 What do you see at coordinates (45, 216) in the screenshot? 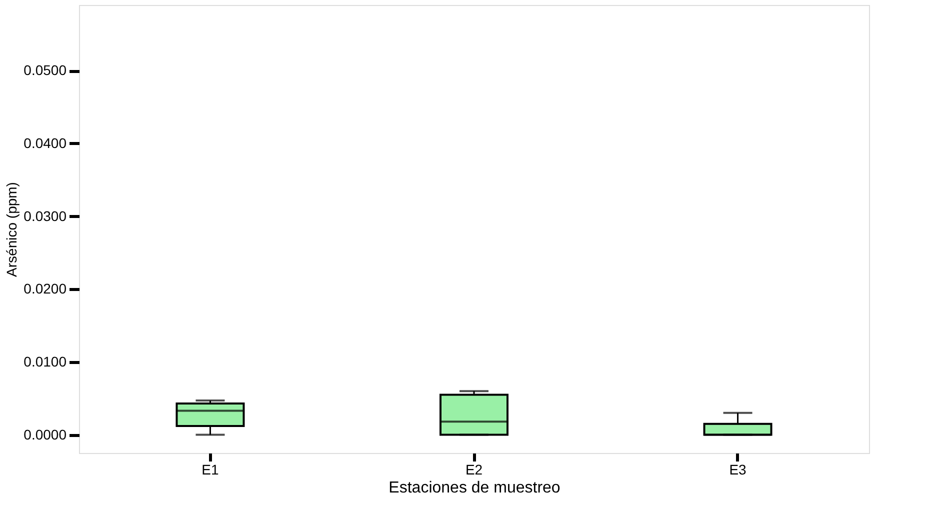
I see `y-tick-label: 0.0300` at bounding box center [45, 216].